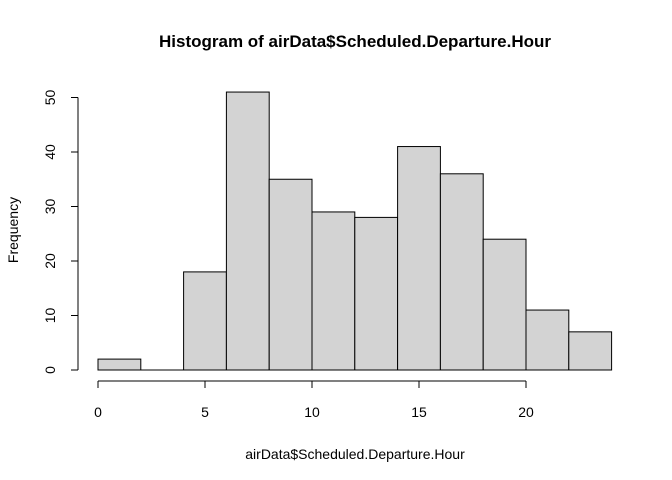 Image resolution: width=672 pixels, height=480 pixels. I want to click on y-tick-label: 20, so click(50, 261).